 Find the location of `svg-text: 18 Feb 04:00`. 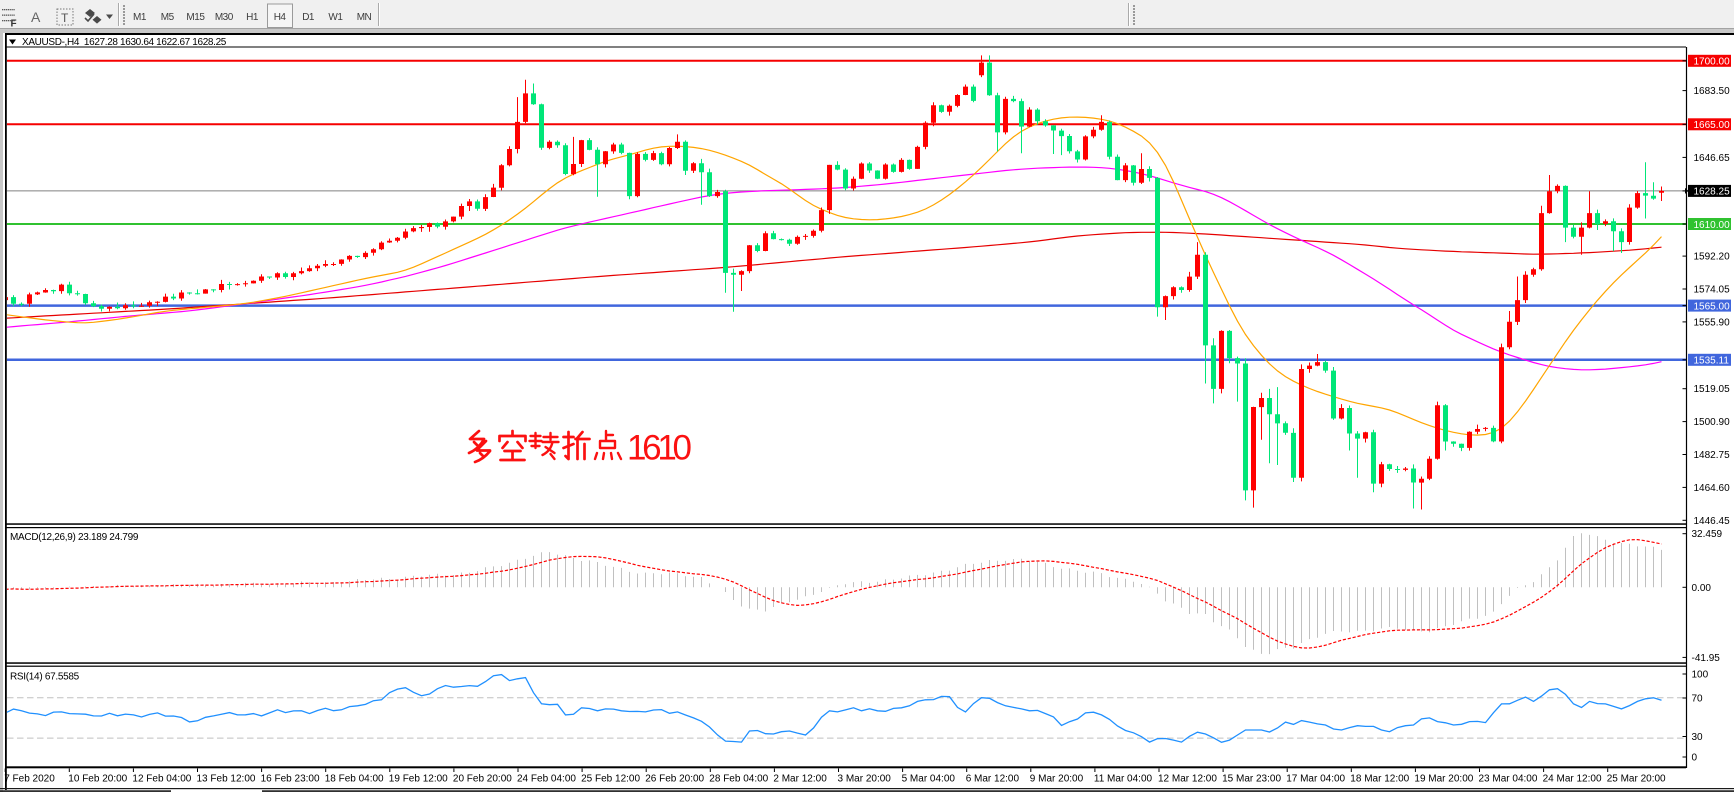

svg-text: 18 Feb 04:00 is located at coordinates (354, 779).